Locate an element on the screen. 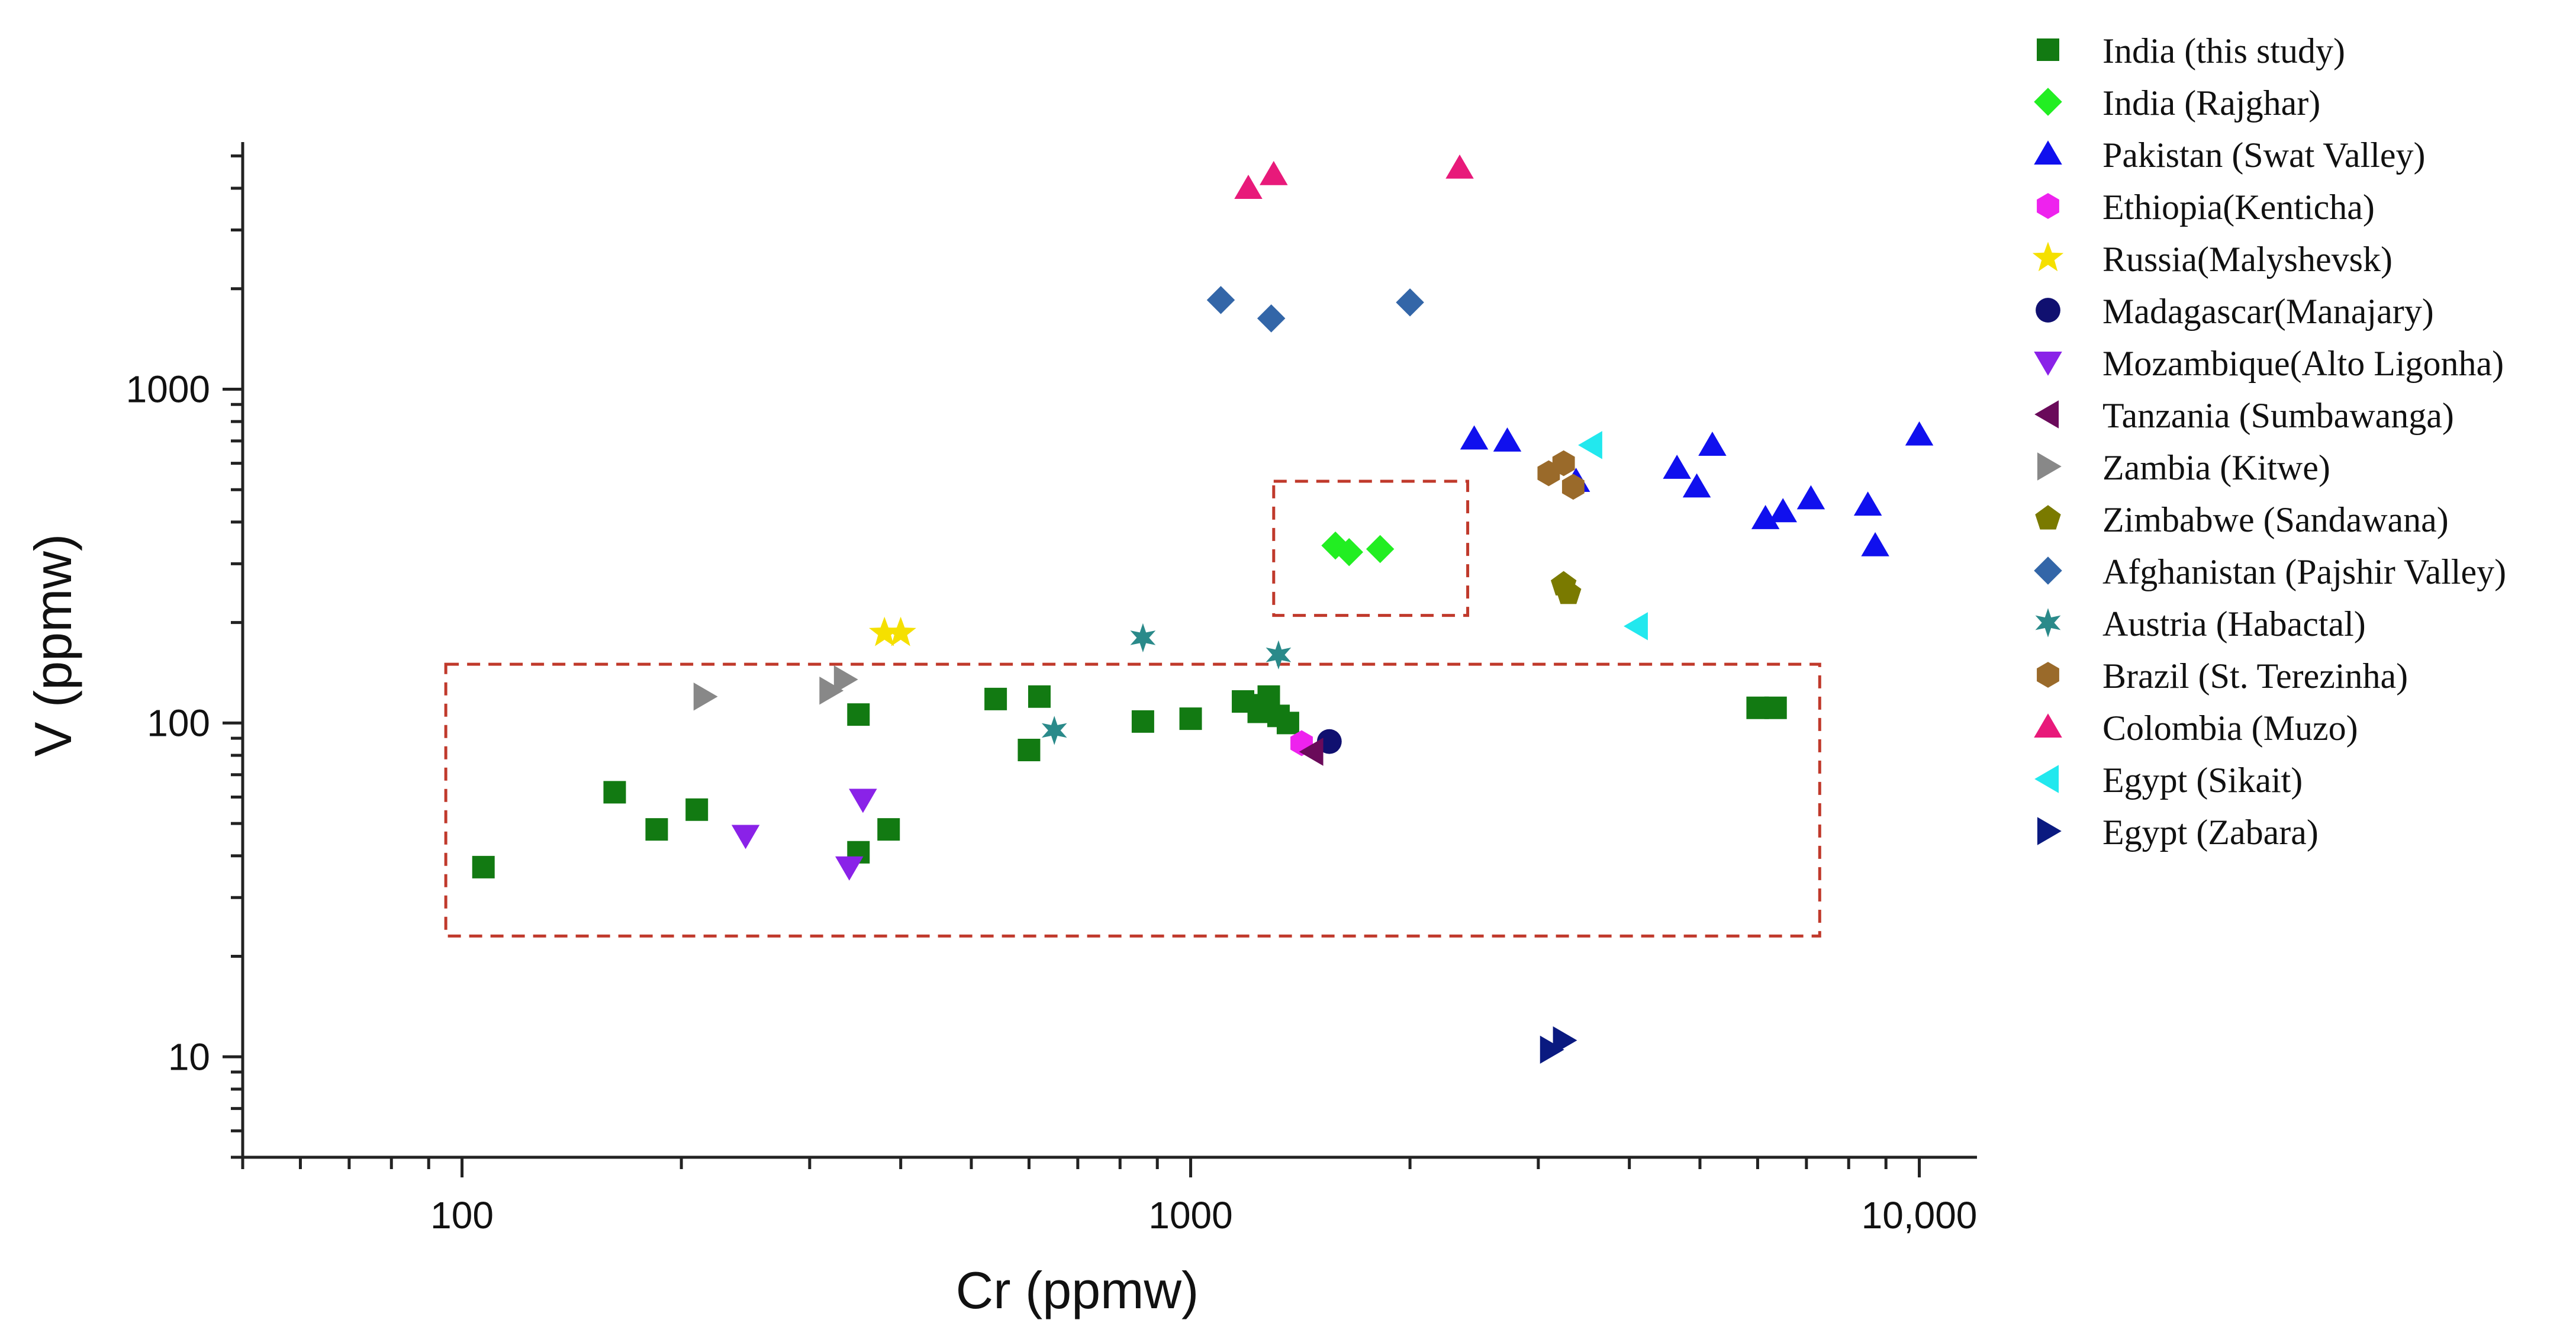  legend-label: Afghanistan (Pajshir Valley) is located at coordinates (2304, 571).